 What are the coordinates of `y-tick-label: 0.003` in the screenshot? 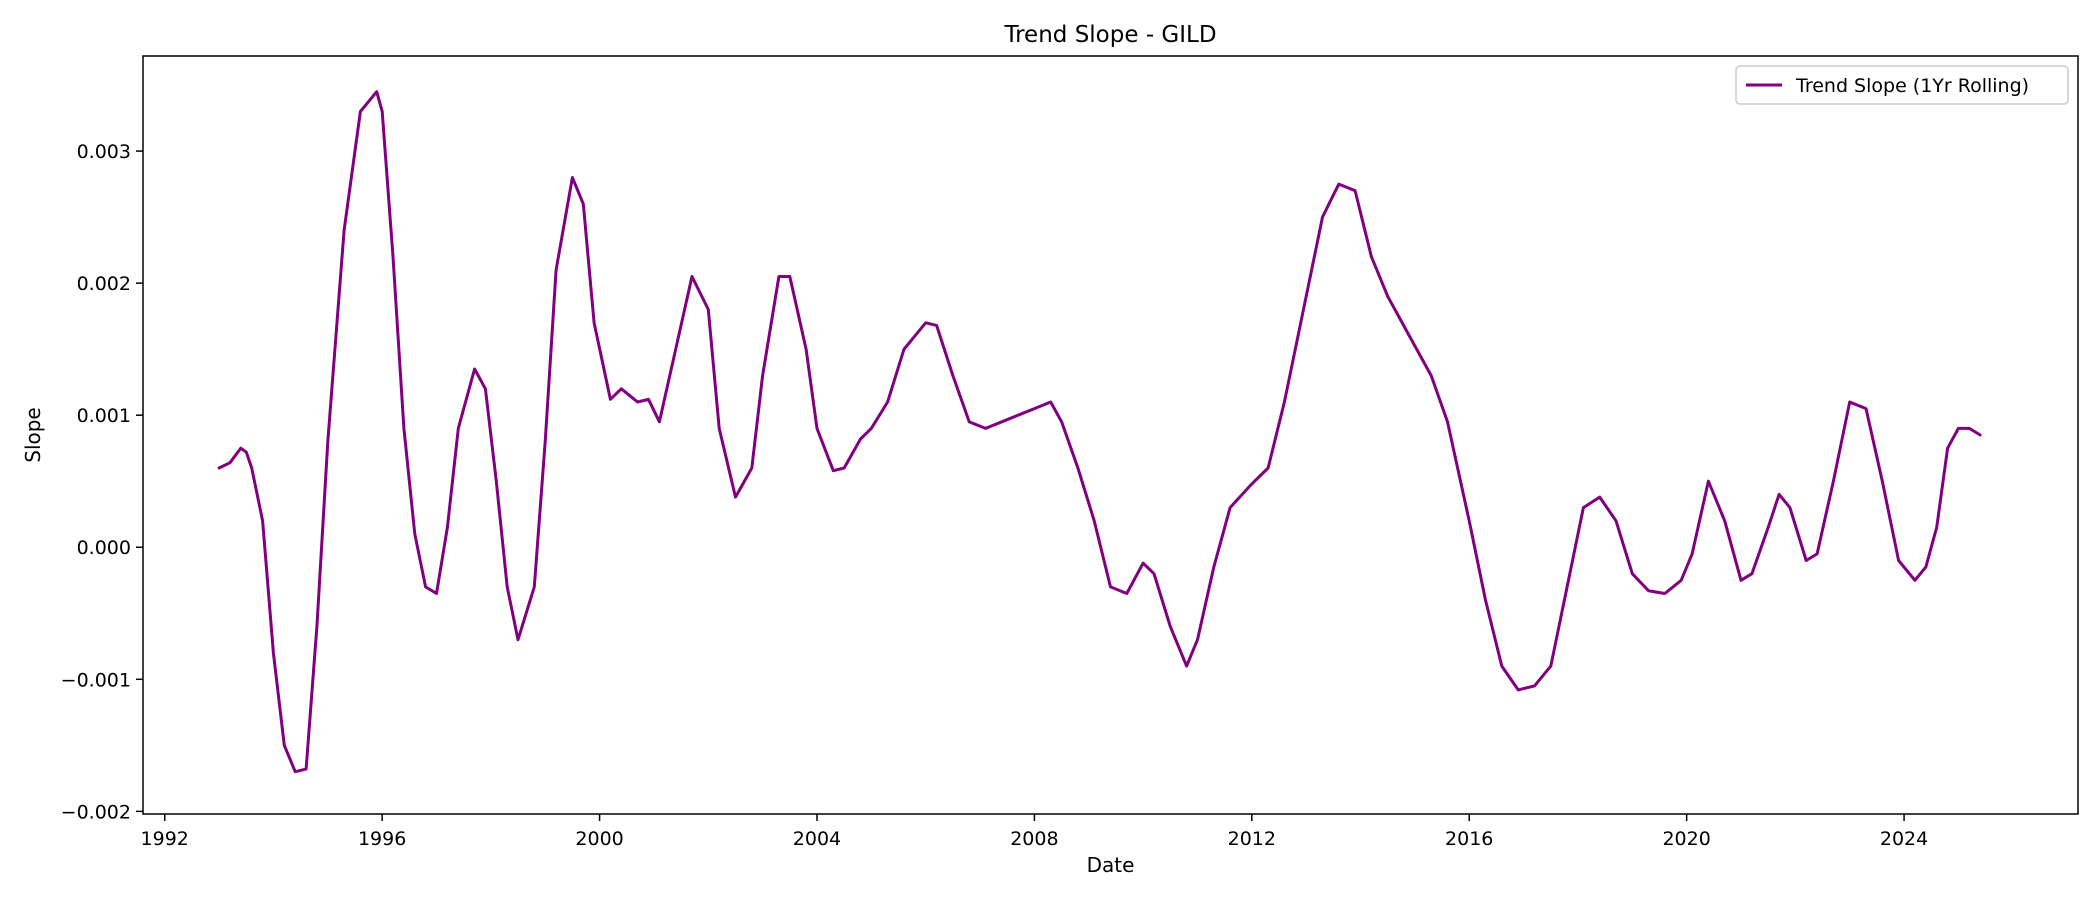 It's located at (104, 152).